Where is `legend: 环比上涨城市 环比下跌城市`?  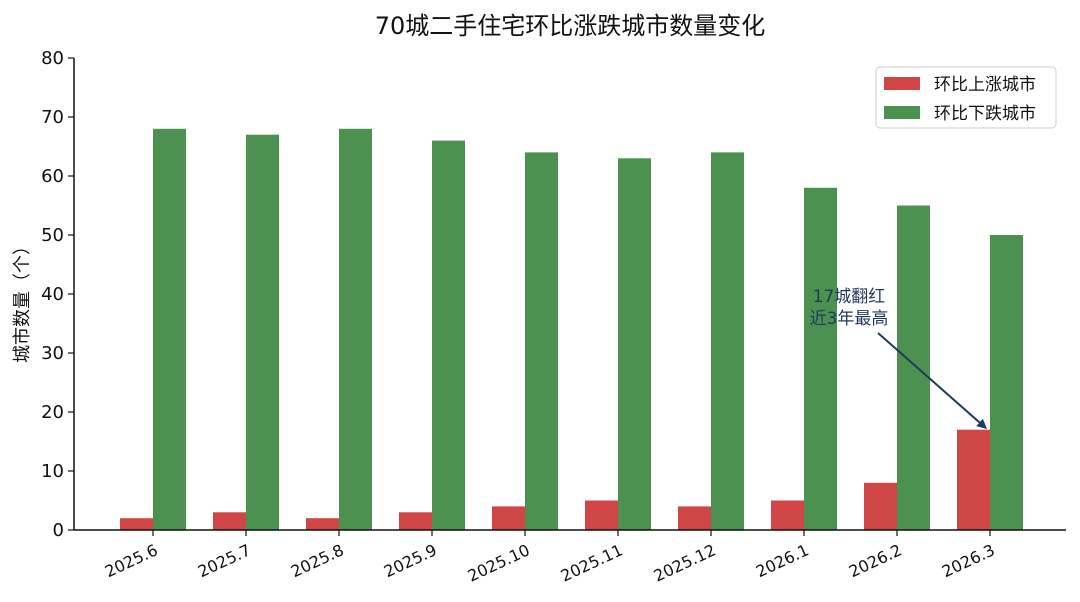 legend: 环比上涨城市 环比下跌城市 is located at coordinates (966, 97).